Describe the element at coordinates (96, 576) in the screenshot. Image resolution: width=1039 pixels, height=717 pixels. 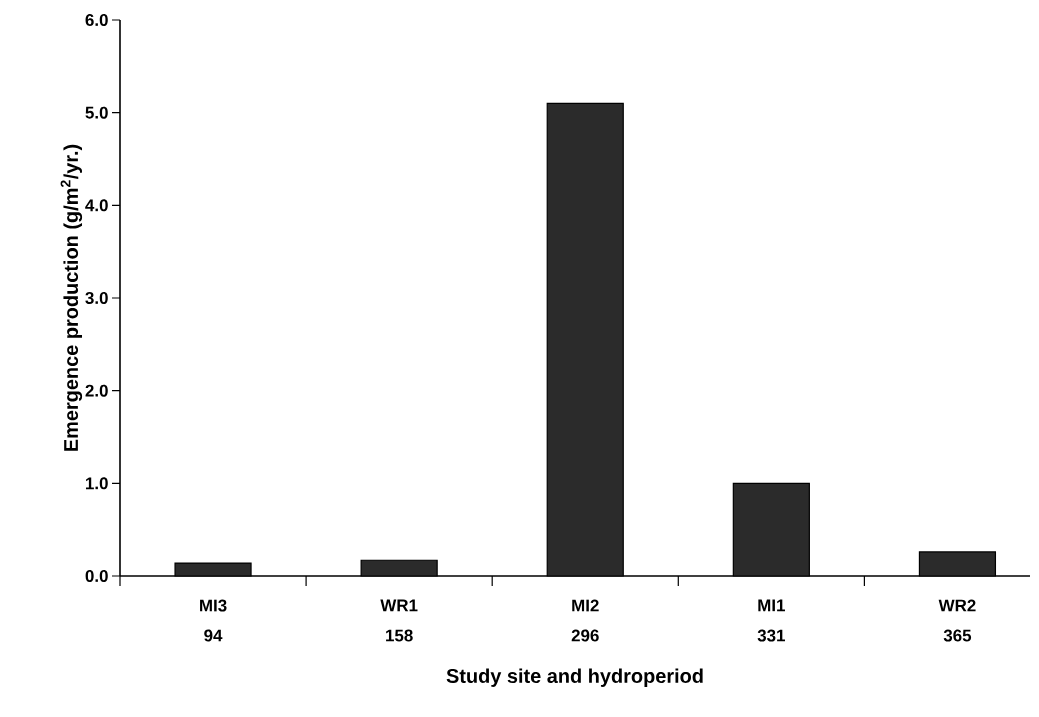
I see `y-tick-label: 0.0` at that location.